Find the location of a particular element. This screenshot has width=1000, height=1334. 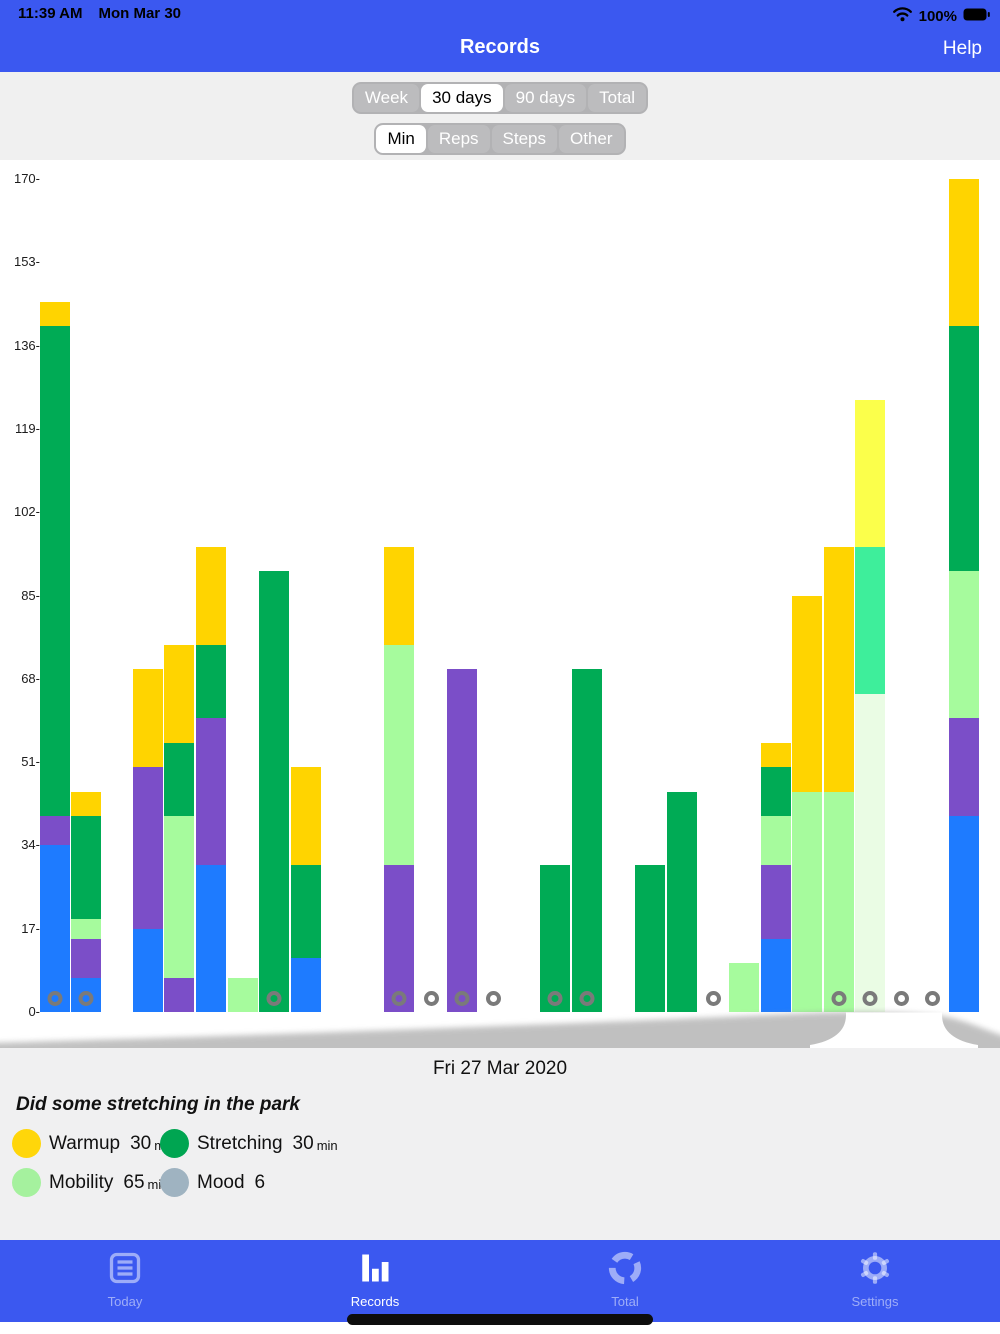

bar-day-19-selected is located at coordinates (870, 705).